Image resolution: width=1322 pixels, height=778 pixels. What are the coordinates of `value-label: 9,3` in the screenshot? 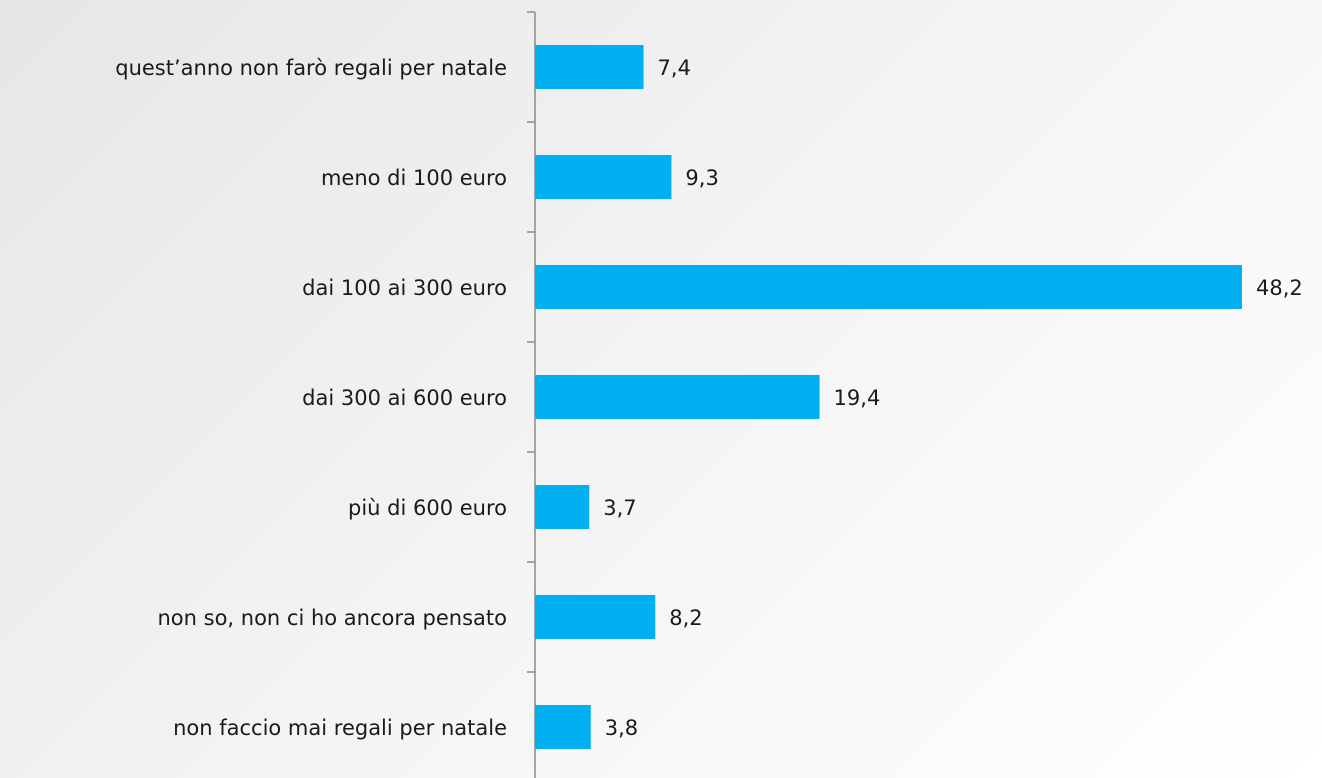 It's located at (701, 178).